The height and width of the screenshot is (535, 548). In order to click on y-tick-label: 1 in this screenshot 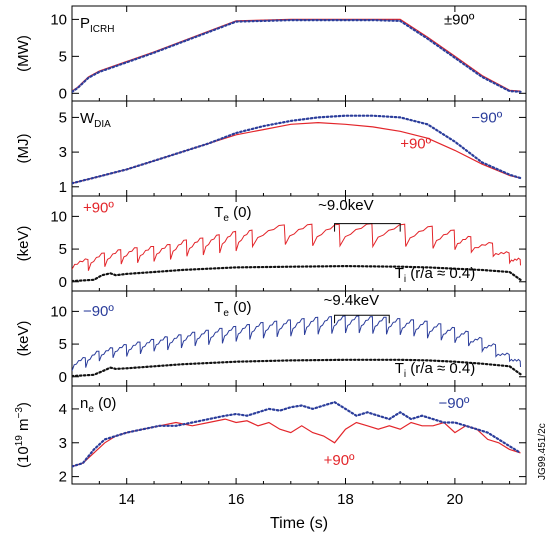, I will do `click(63, 187)`.